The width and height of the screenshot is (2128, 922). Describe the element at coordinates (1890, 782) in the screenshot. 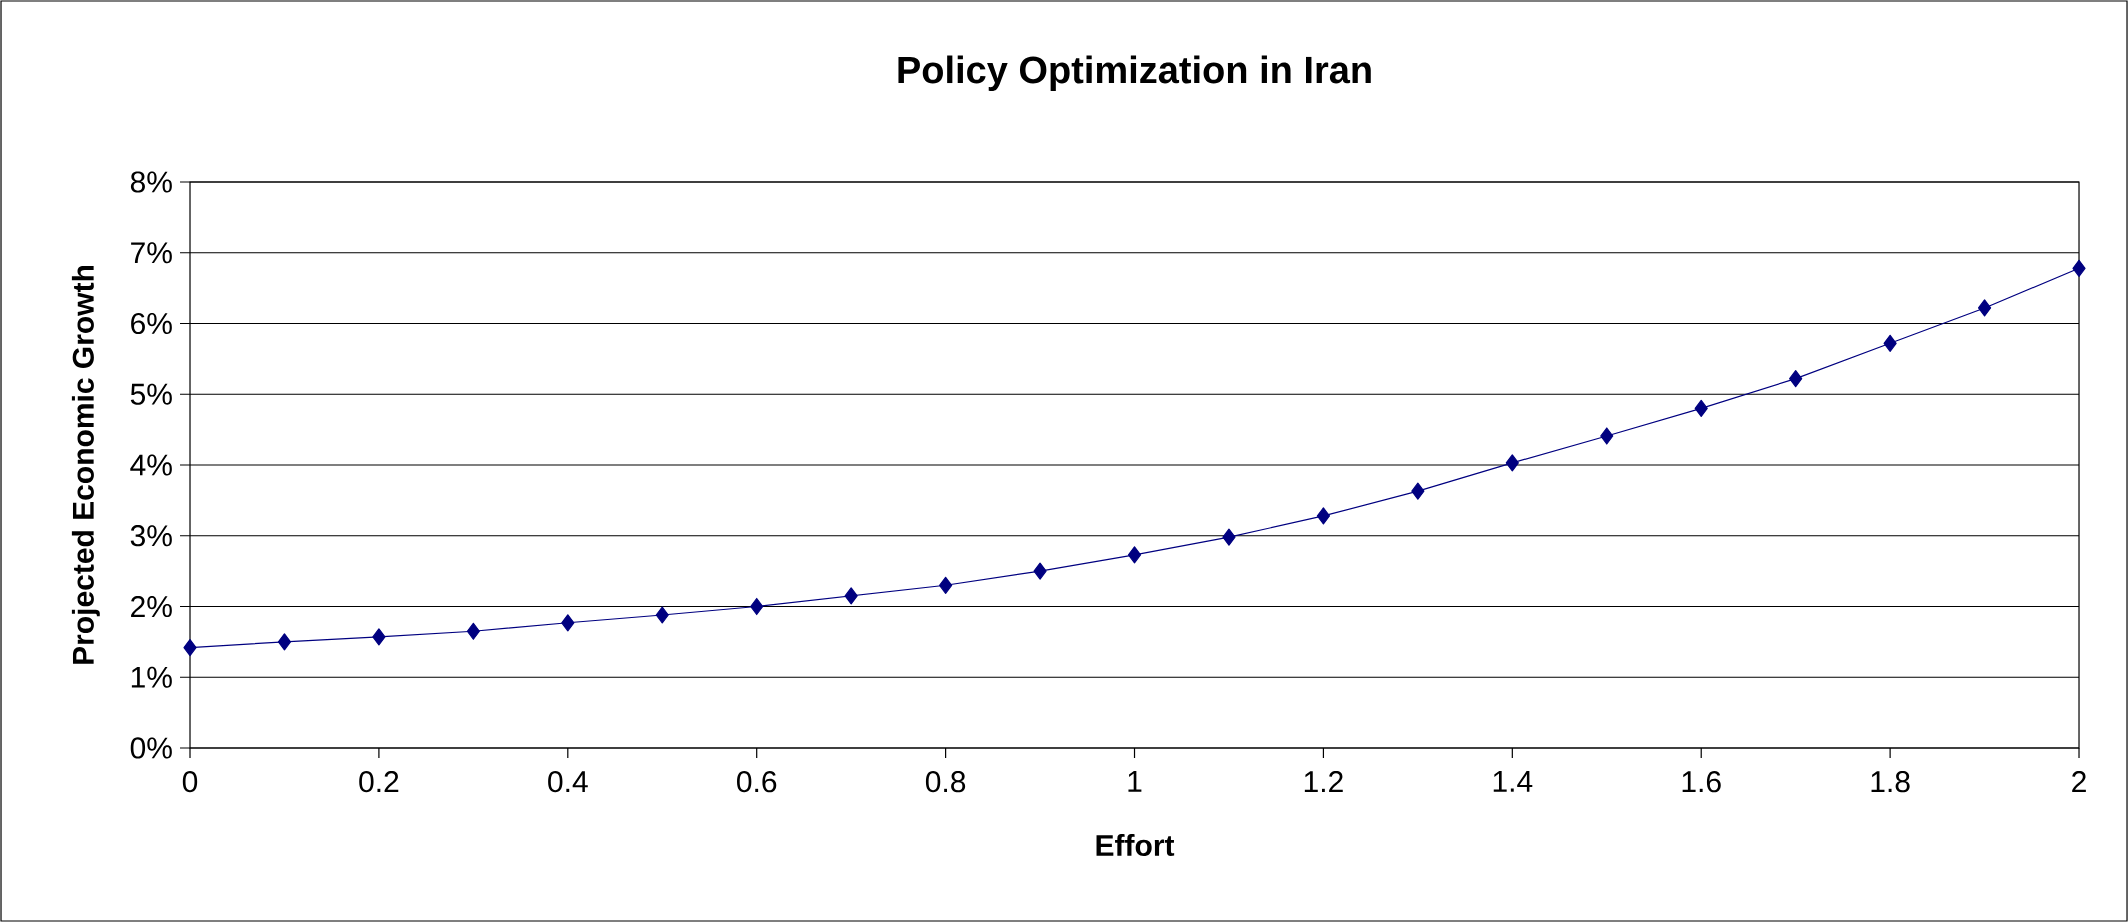

I see `x-tick-label: 1.8` at that location.